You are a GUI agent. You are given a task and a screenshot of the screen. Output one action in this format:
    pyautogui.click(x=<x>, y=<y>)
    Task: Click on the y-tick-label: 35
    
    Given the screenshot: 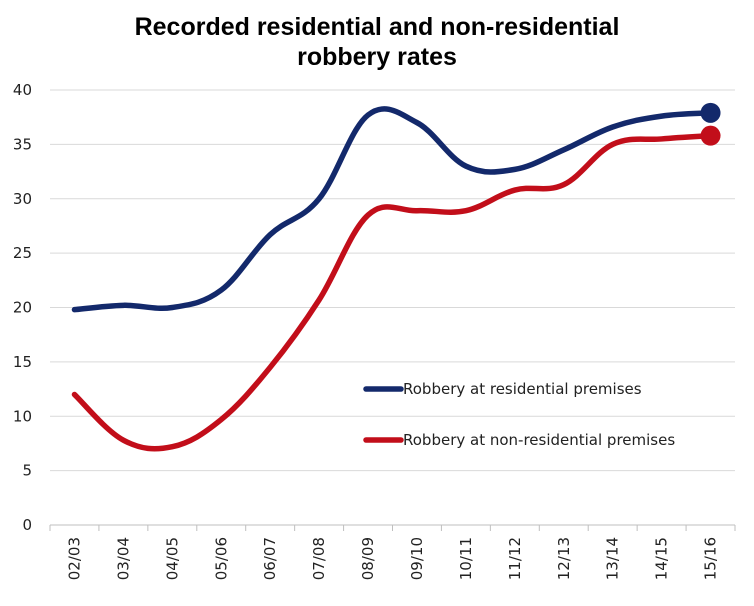 What is the action you would take?
    pyautogui.click(x=22, y=144)
    